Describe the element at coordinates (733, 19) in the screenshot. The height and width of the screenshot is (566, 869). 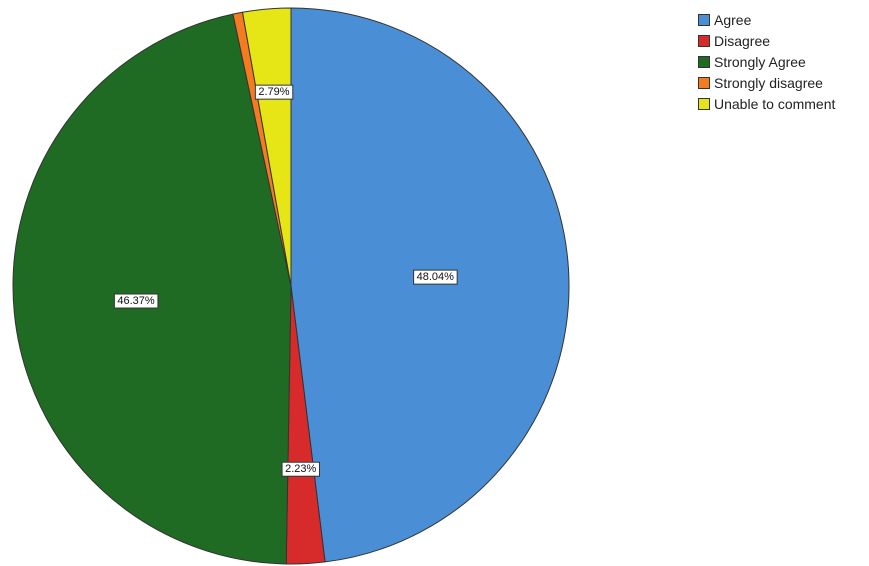
I see `legend-label-agree: Agree` at that location.